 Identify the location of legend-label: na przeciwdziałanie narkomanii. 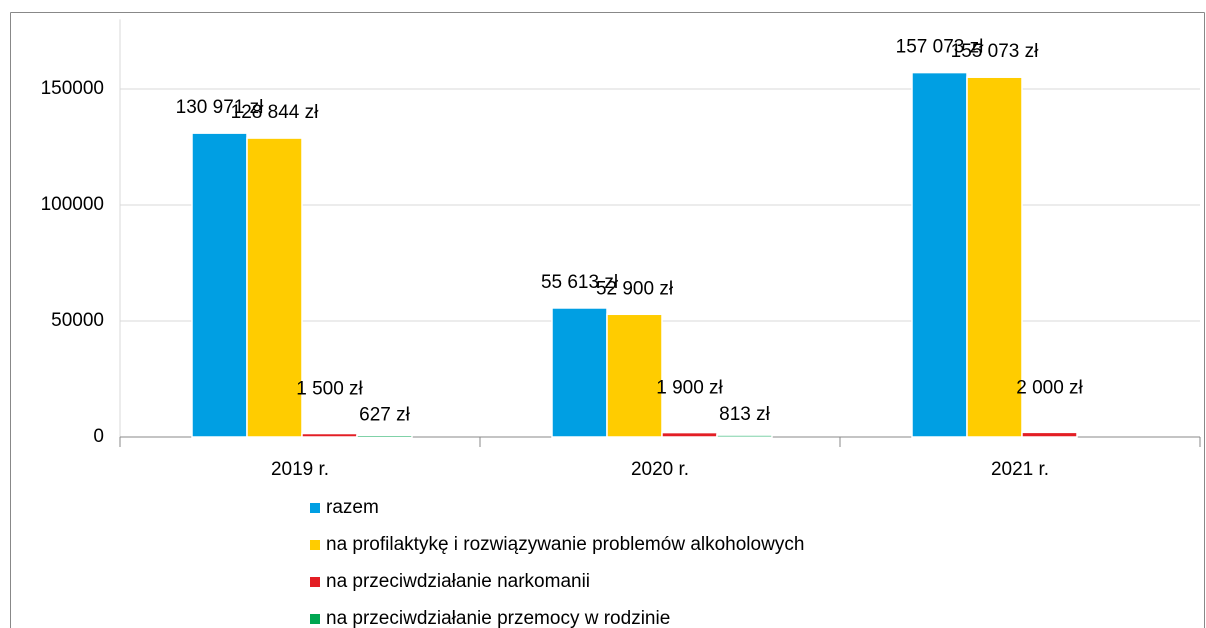
(458, 581).